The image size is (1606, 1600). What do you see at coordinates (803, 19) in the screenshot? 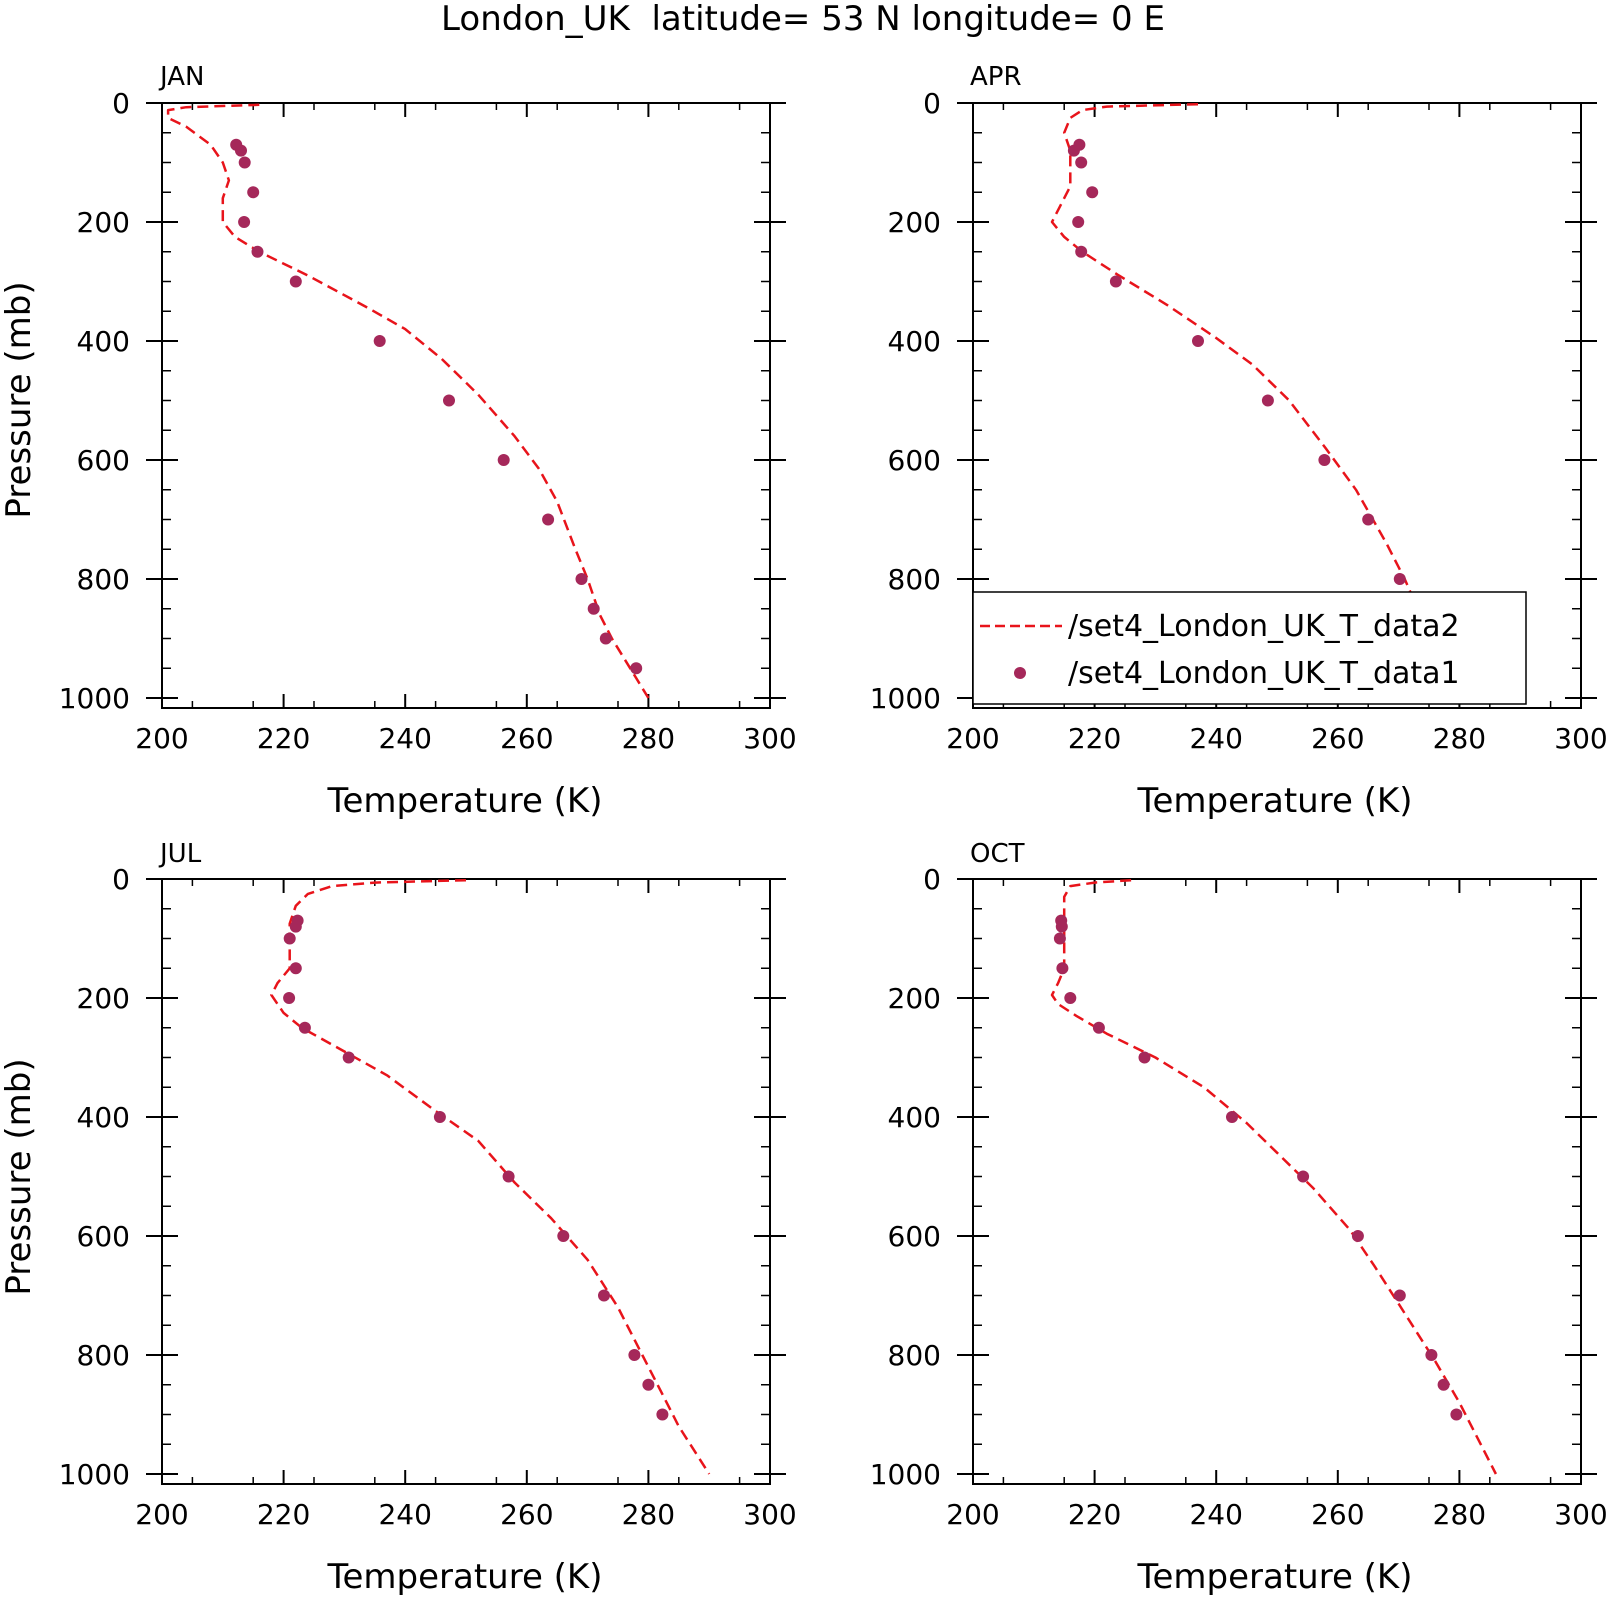
I see `figure-title: London_UK latitude= 53 N longitude= 0 E` at bounding box center [803, 19].